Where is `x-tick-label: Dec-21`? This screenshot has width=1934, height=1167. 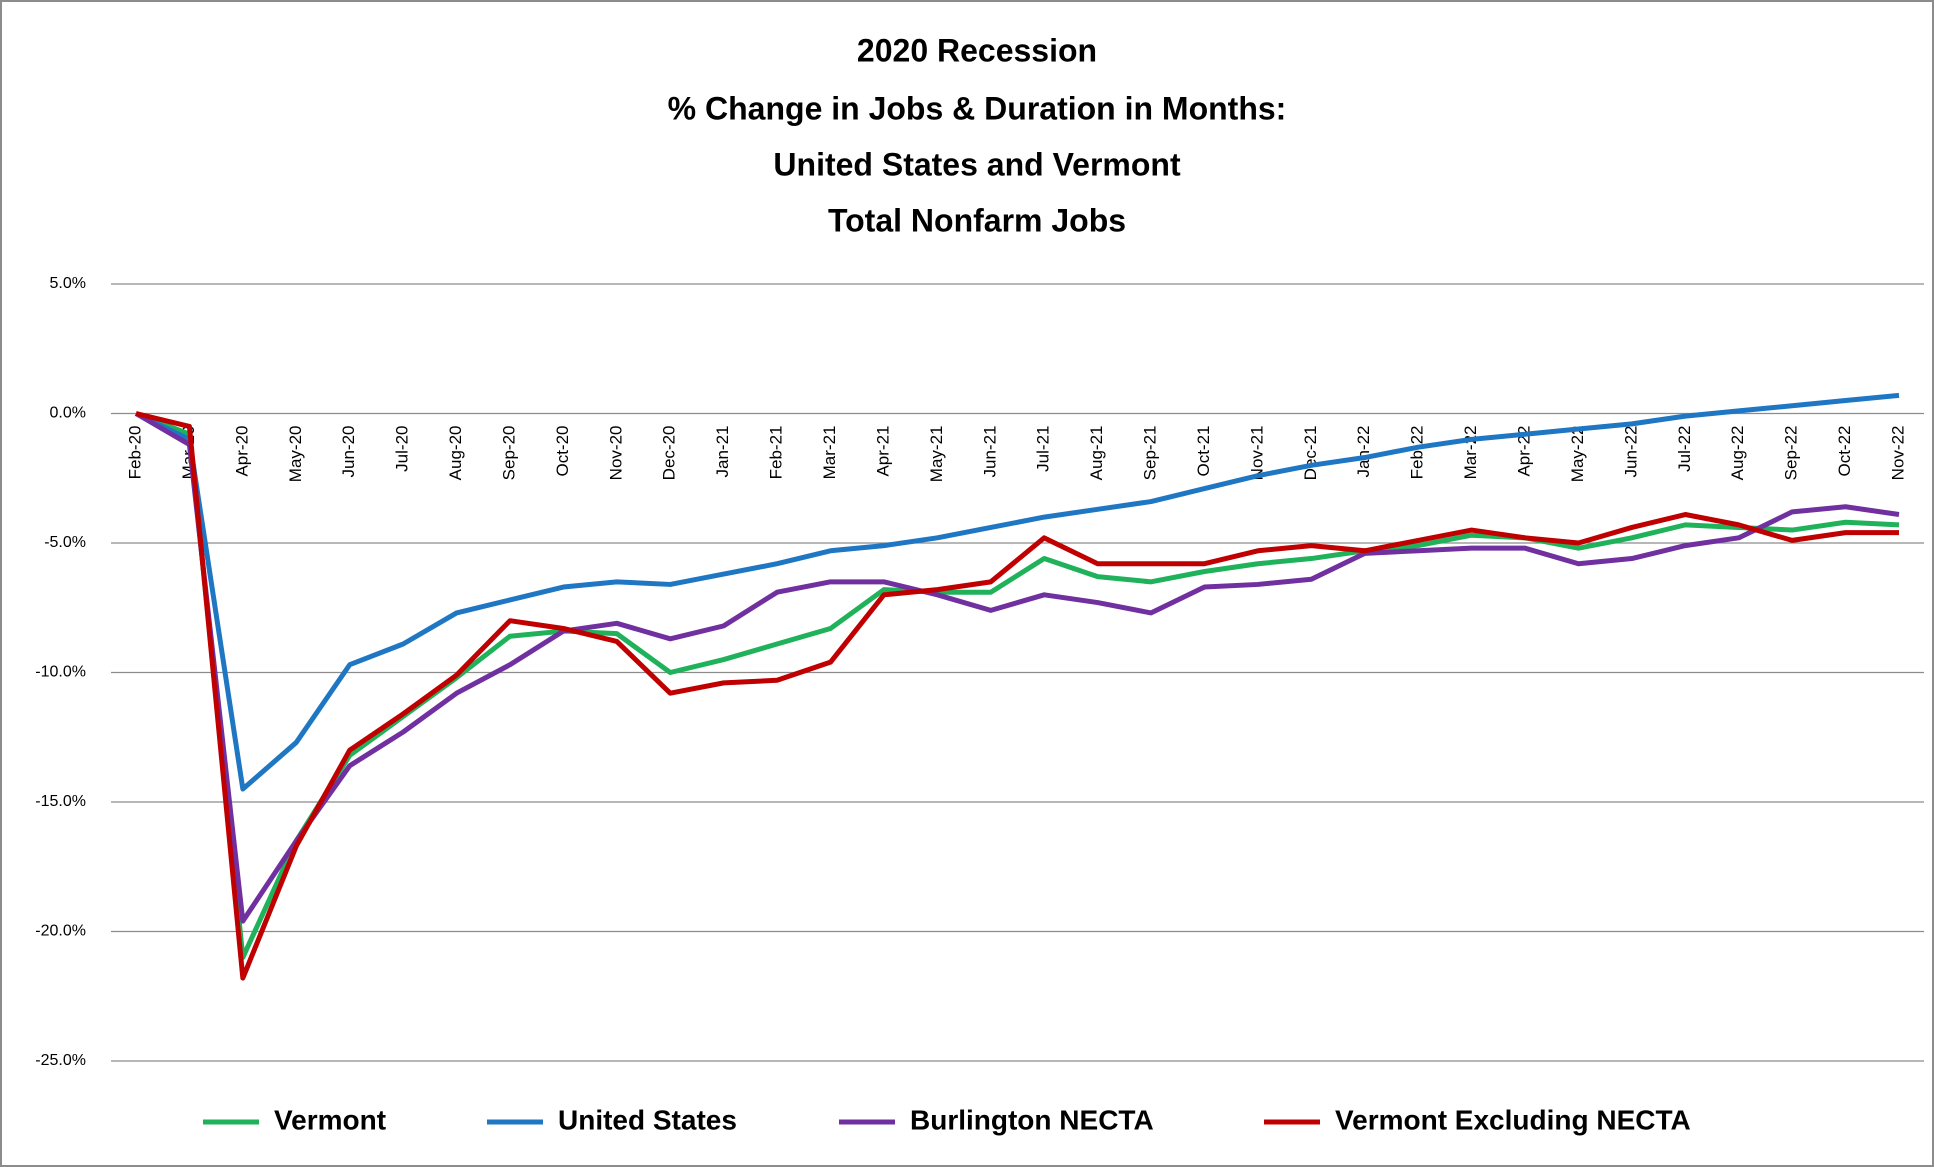 x-tick-label: Dec-21 is located at coordinates (1310, 453).